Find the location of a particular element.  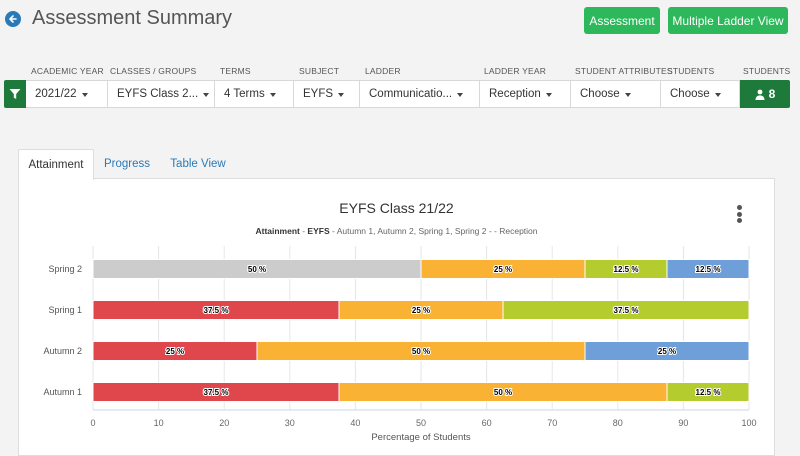

chart-menu-icon is located at coordinates (739, 214).